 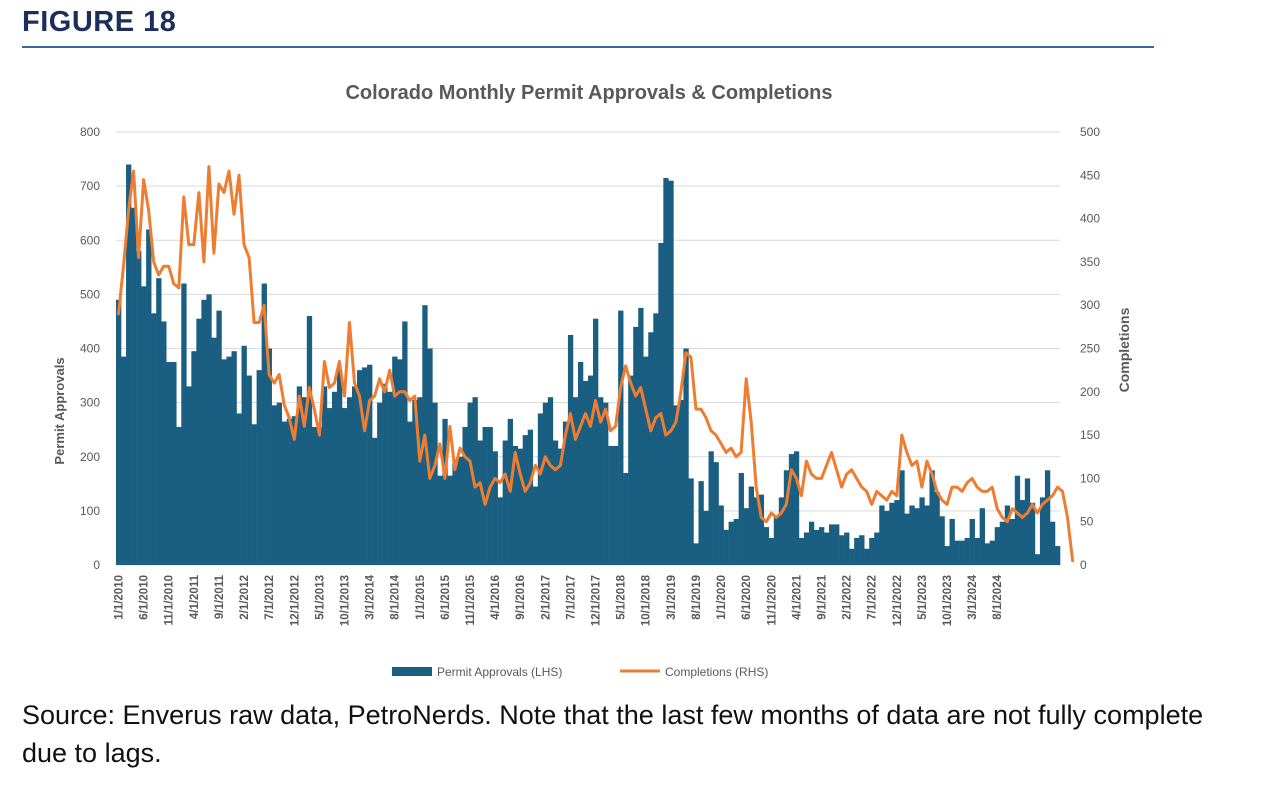 What do you see at coordinates (90, 294) in the screenshot?
I see `left-tick-label: 500` at bounding box center [90, 294].